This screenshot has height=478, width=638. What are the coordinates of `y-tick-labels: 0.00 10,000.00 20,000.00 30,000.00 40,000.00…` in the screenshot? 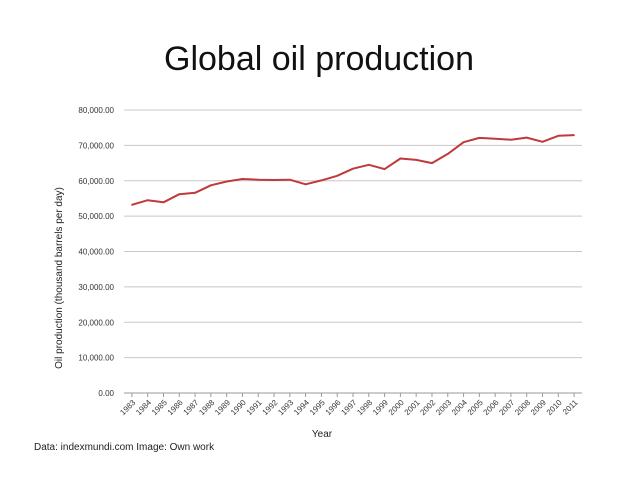 It's located at (96, 252).